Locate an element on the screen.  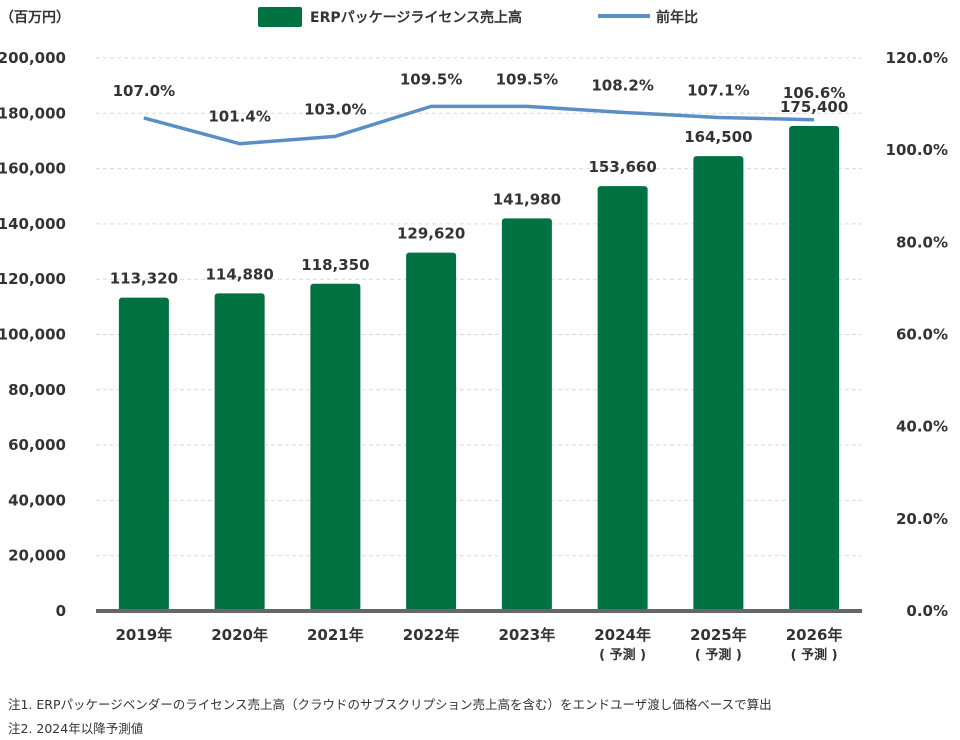
x-tick-label: 2021年 is located at coordinates (335, 635).